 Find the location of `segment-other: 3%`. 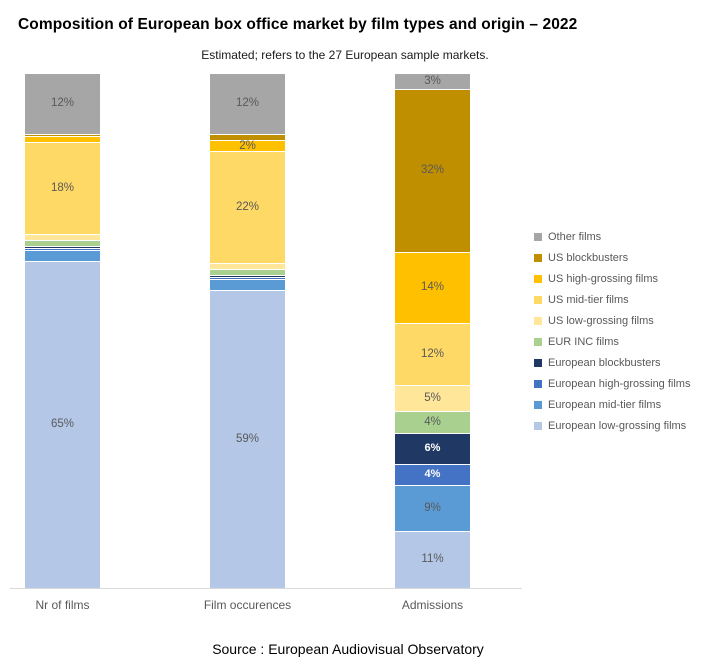

segment-other: 3% is located at coordinates (432, 82).